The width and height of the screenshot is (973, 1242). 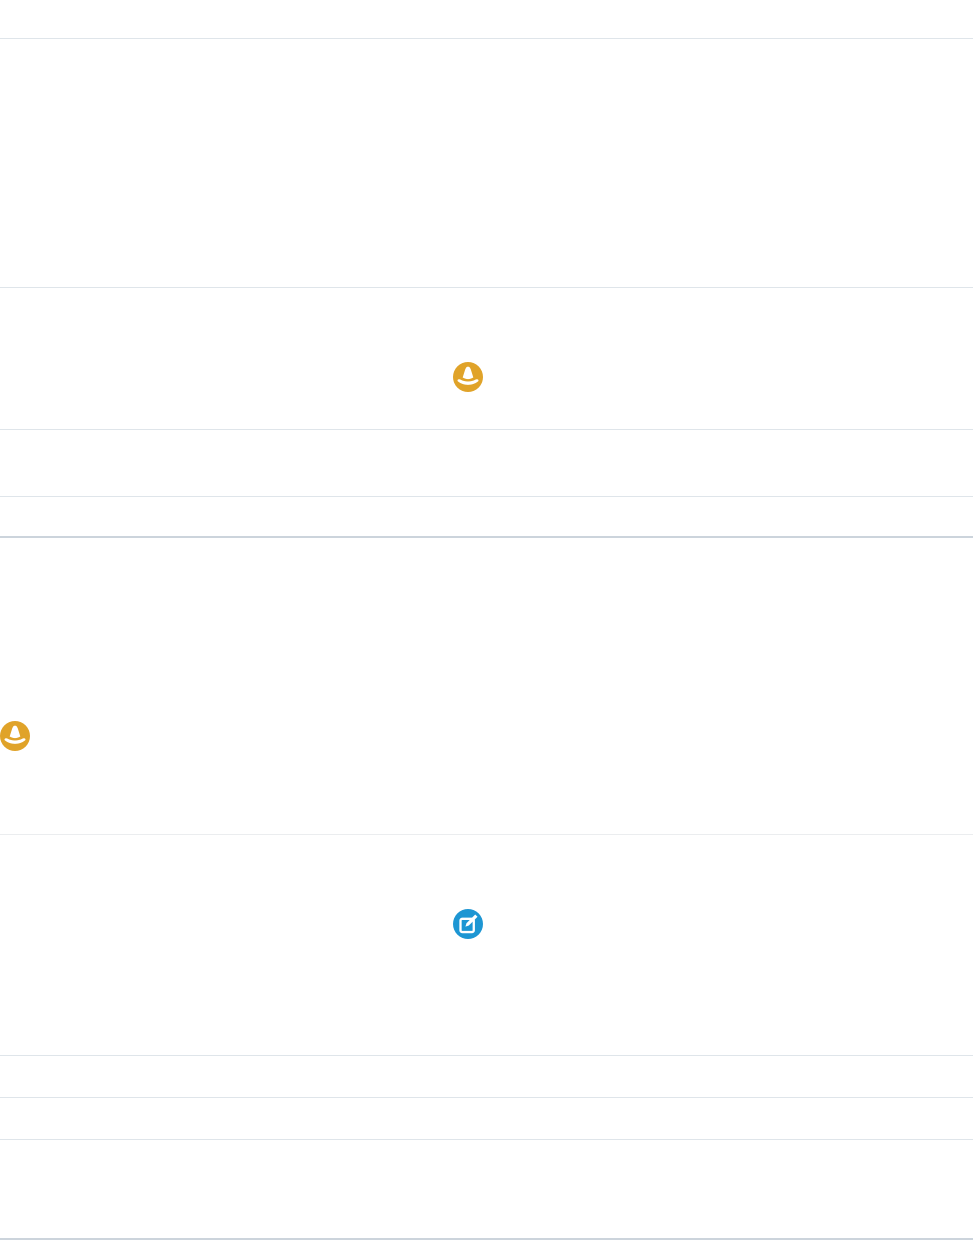 I want to click on edit-pencil-icon, so click(x=468, y=924).